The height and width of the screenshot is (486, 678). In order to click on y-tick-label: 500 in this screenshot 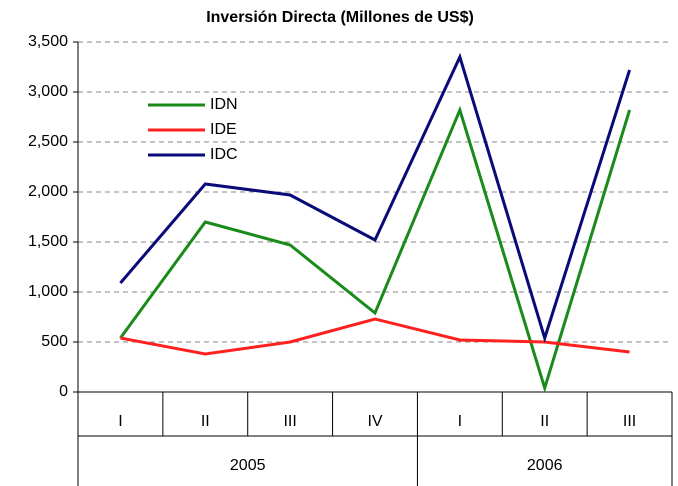, I will do `click(54, 341)`.